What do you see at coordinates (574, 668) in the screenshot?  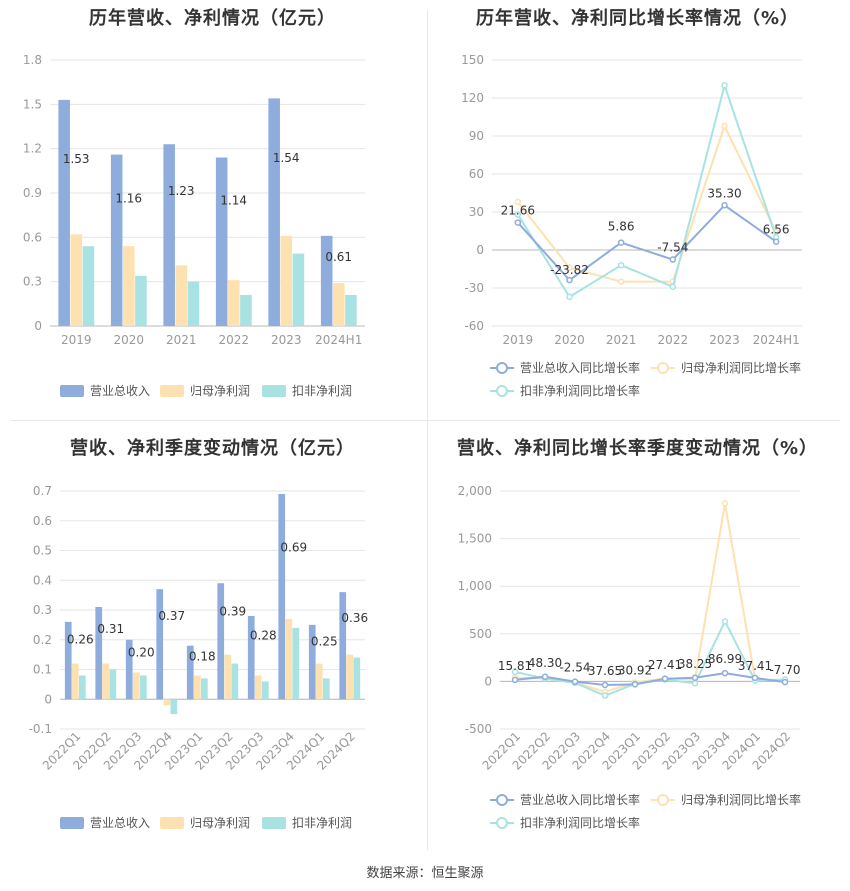 I see `data-label: -2.54` at bounding box center [574, 668].